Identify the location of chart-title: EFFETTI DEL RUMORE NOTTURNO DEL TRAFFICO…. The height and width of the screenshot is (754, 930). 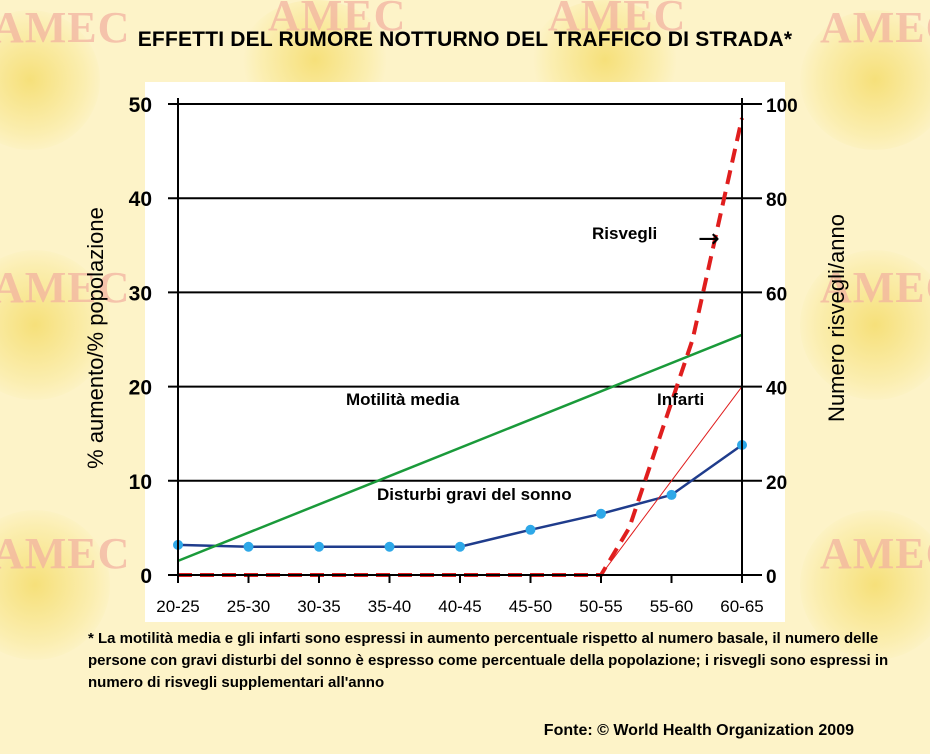
(465, 39).